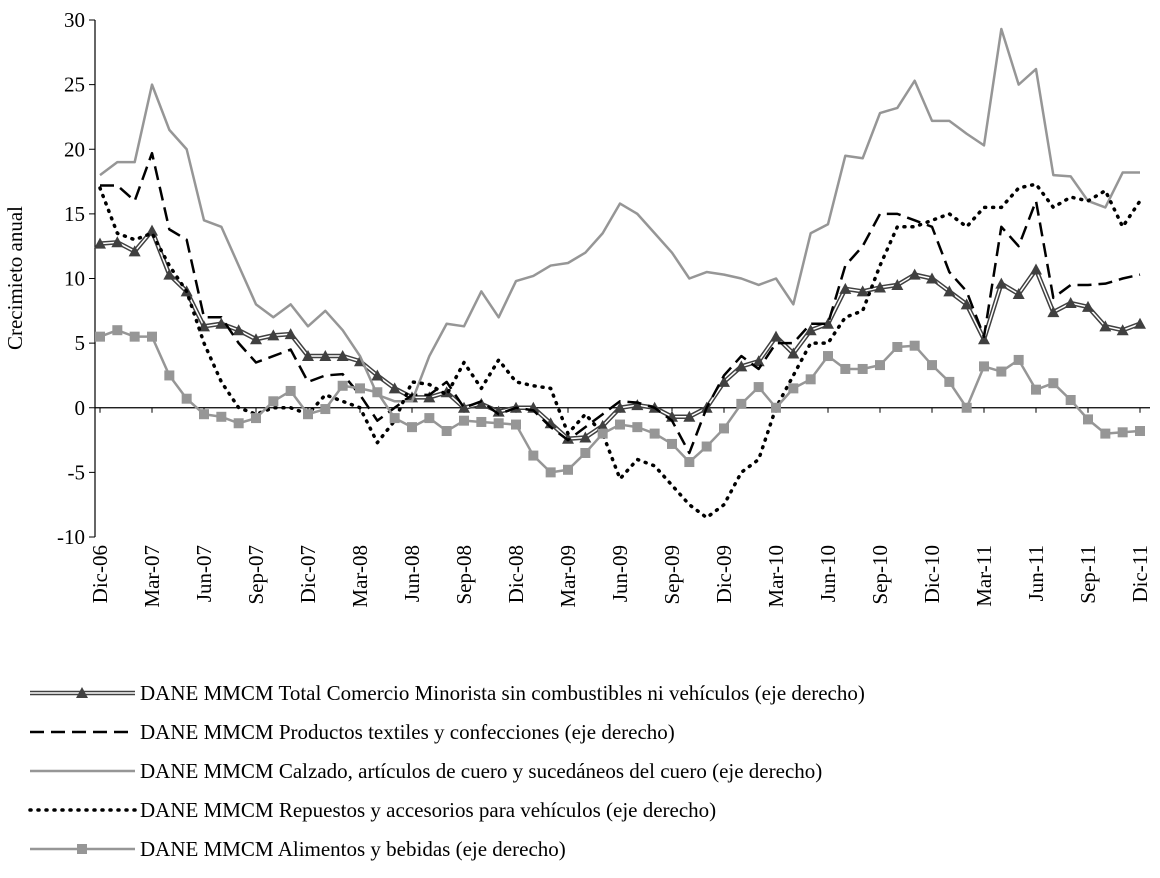 This screenshot has height=878, width=1160. Describe the element at coordinates (100, 574) in the screenshot. I see `x-tick-label: Dic-06` at that location.